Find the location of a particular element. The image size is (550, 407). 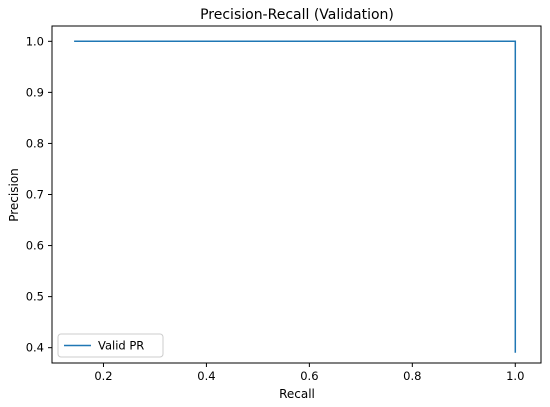

legend: Valid PR is located at coordinates (110, 345).